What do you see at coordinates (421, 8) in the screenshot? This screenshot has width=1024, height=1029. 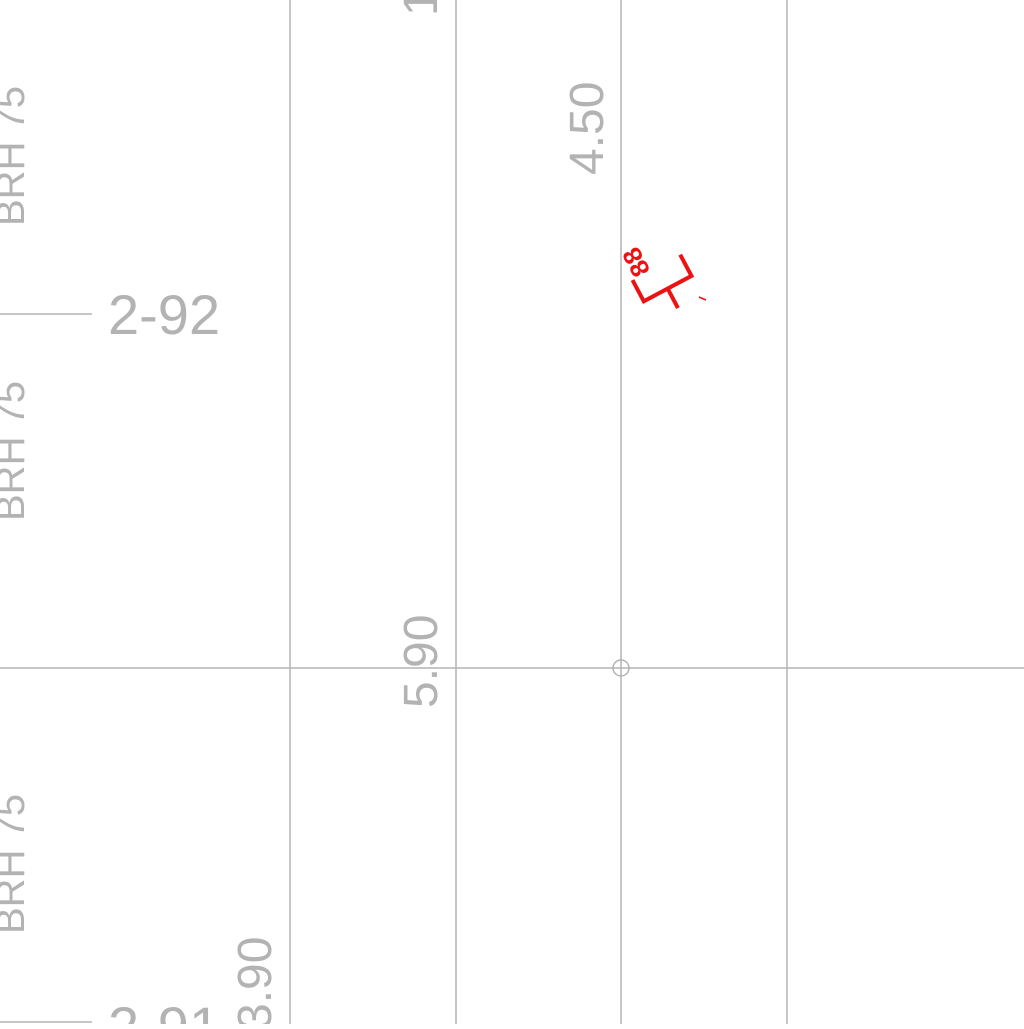 I see `dimension-label-top-edge: 1` at bounding box center [421, 8].